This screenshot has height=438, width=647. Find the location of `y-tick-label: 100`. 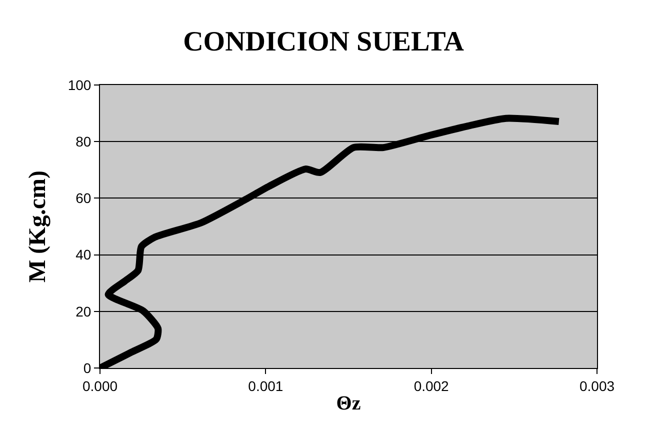

y-tick-label: 100 is located at coordinates (80, 84).